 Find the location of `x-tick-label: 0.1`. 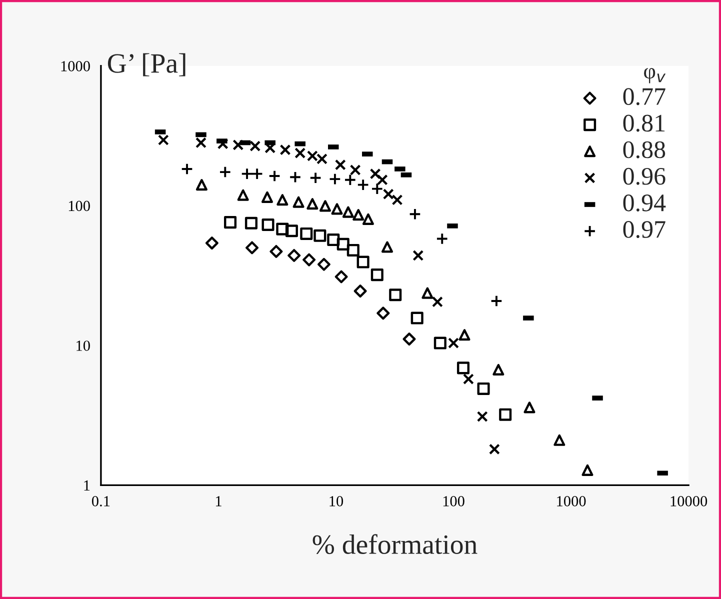

x-tick-label: 0.1 is located at coordinates (101, 501).